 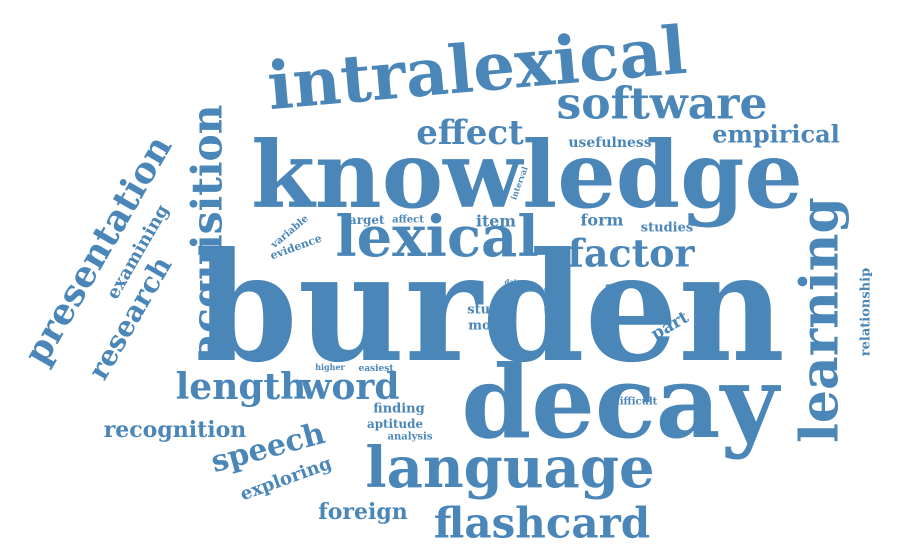 What do you see at coordinates (175, 430) in the screenshot?
I see `word-recognition: recognition` at bounding box center [175, 430].